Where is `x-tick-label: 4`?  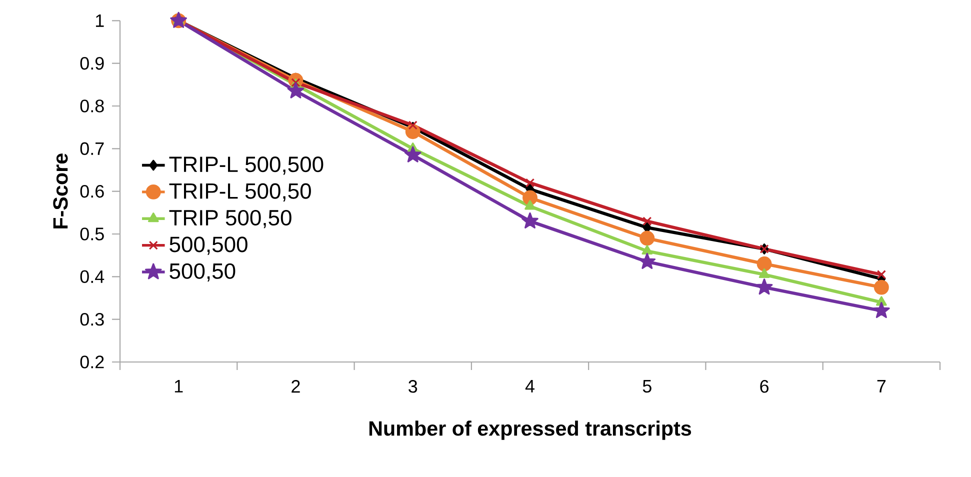
x-tick-label: 4 is located at coordinates (529, 386).